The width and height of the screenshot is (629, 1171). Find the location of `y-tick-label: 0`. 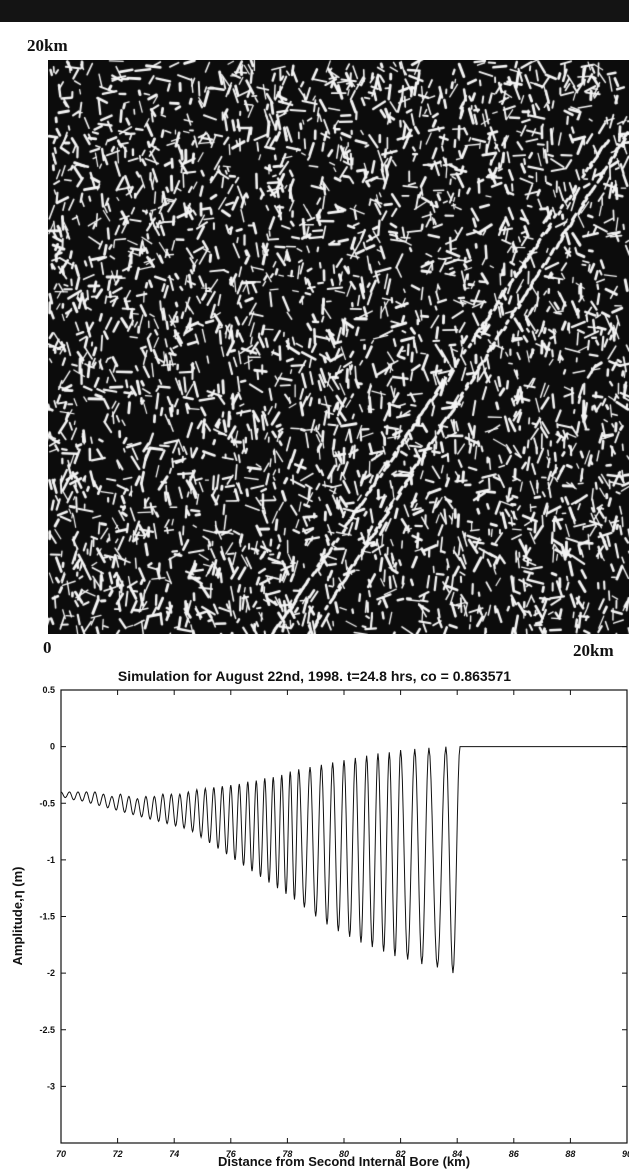

y-tick-label: 0 is located at coordinates (52, 747).